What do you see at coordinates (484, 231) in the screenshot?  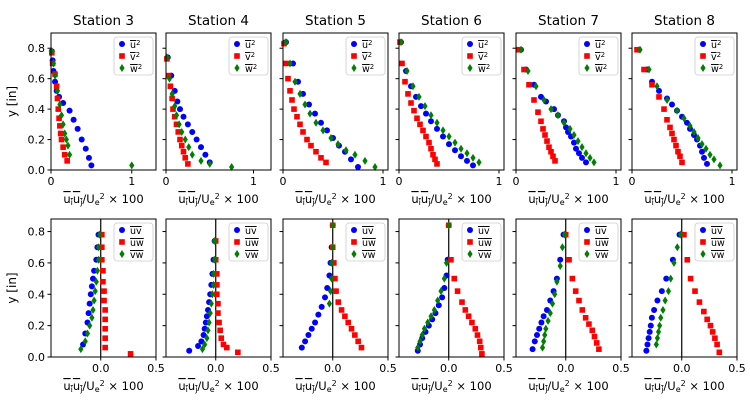 I see `legend-label: uv` at bounding box center [484, 231].